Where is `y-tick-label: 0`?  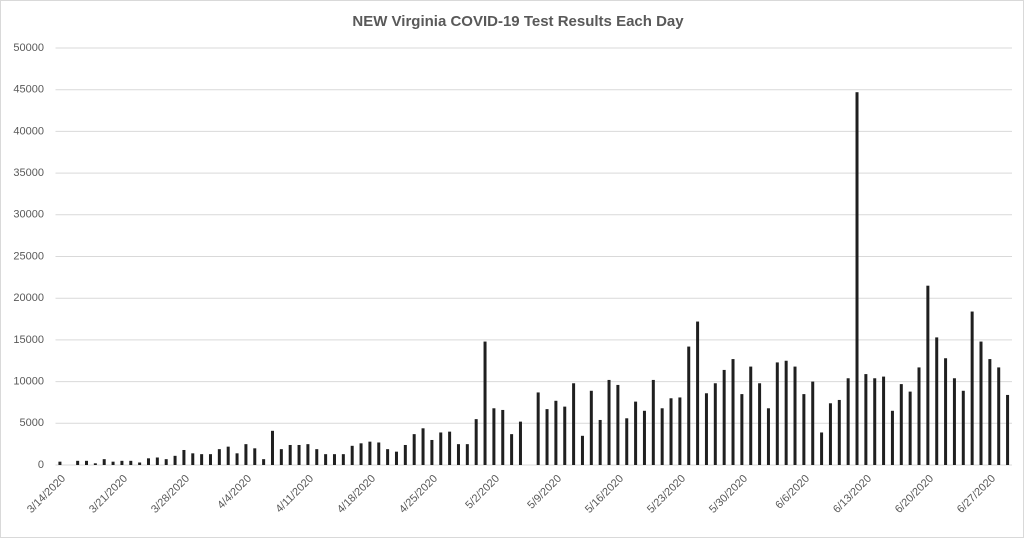 y-tick-label: 0 is located at coordinates (41, 465).